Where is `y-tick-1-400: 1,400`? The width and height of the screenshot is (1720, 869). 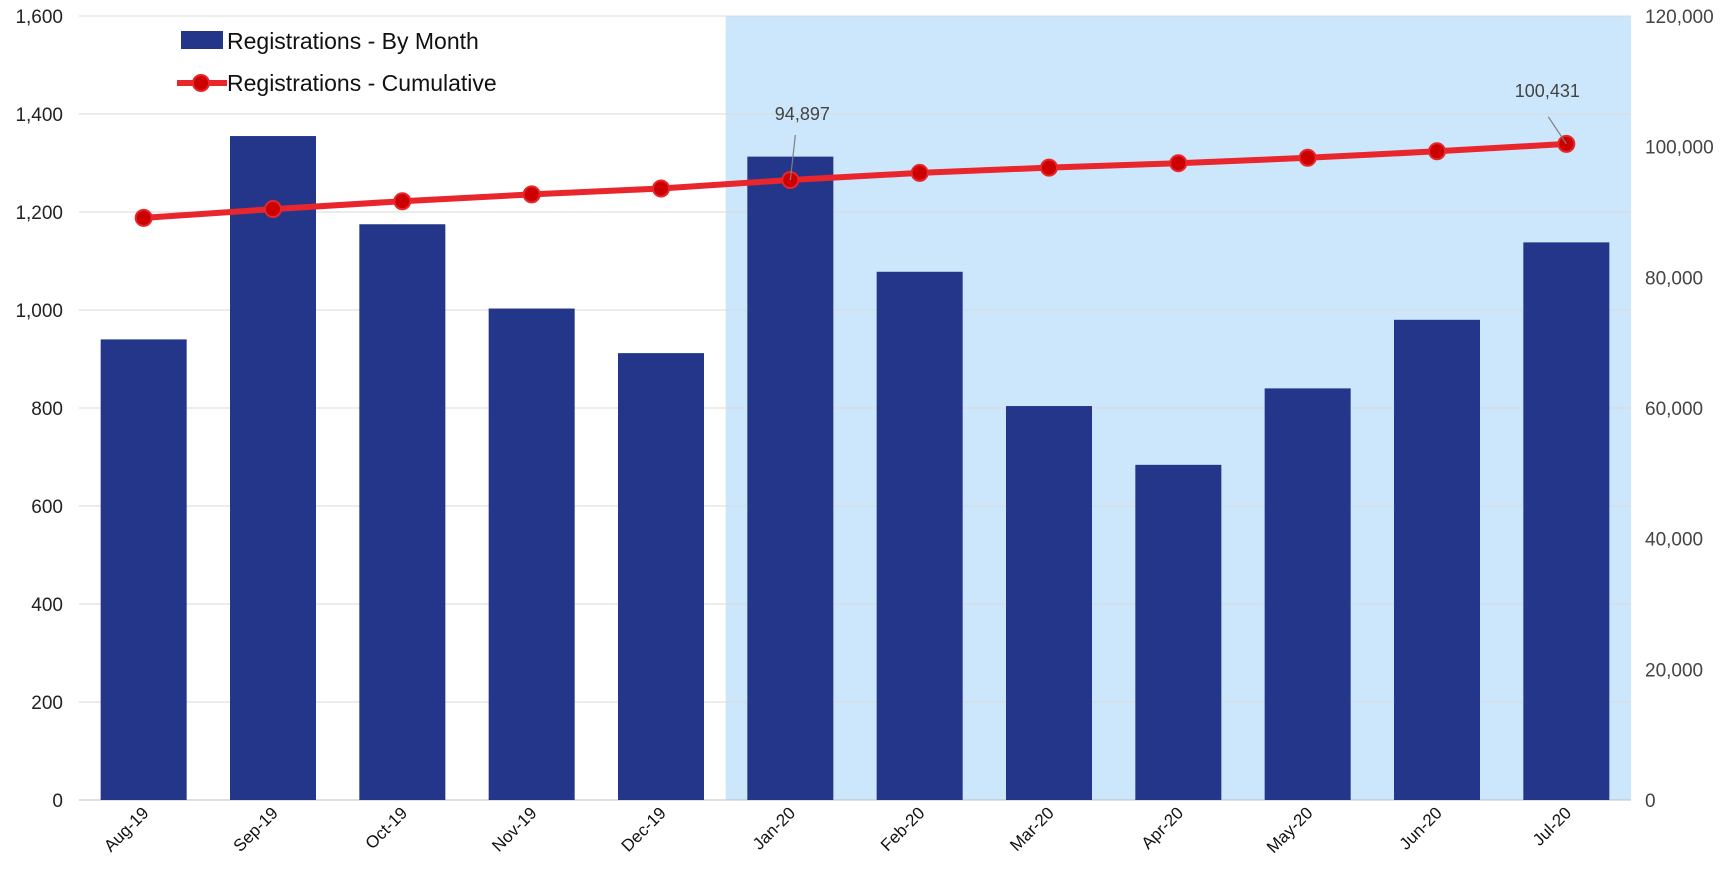
y-tick-1-400: 1,400 is located at coordinates (39, 115).